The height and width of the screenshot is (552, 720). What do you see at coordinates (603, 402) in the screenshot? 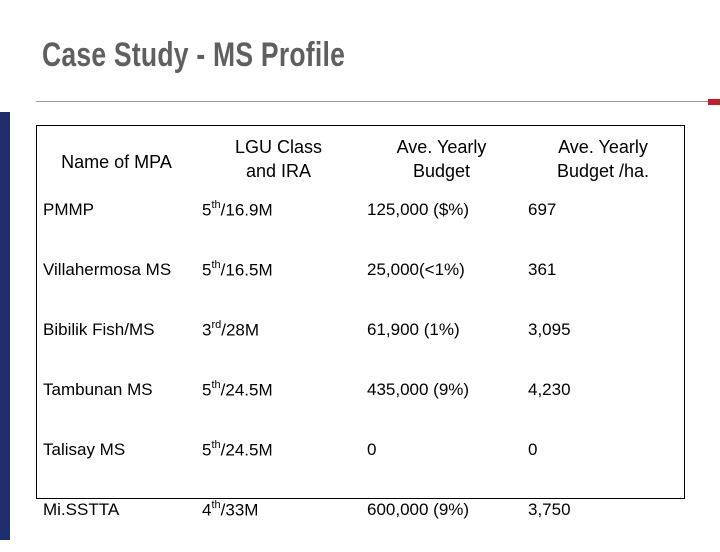
I see `cell-budget-ha: 4,230` at bounding box center [603, 402].